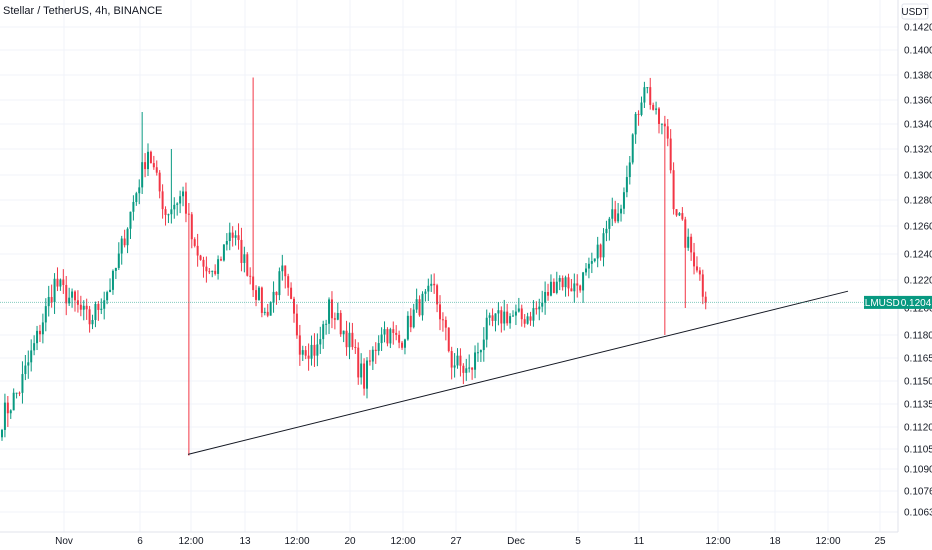 This screenshot has width=932, height=550. What do you see at coordinates (918, 428) in the screenshot?
I see `price-tick-label: 0.1120` at bounding box center [918, 428].